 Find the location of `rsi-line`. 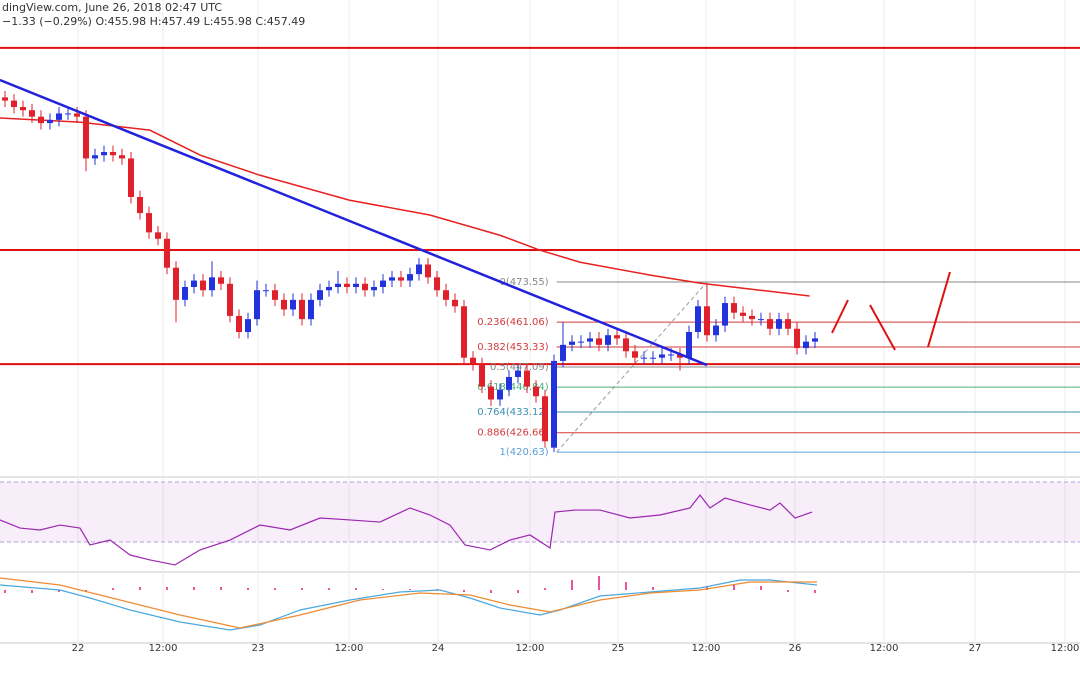

rsi-line is located at coordinates (406, 530).